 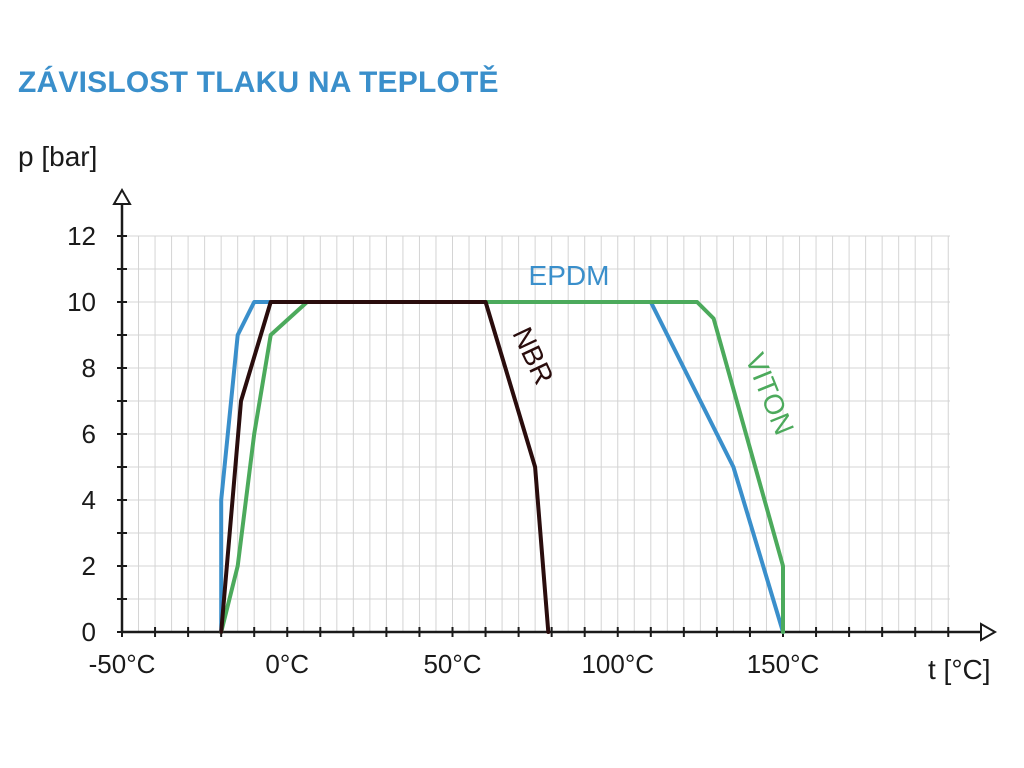 I want to click on y-tick-label: 8, so click(x=89, y=368).